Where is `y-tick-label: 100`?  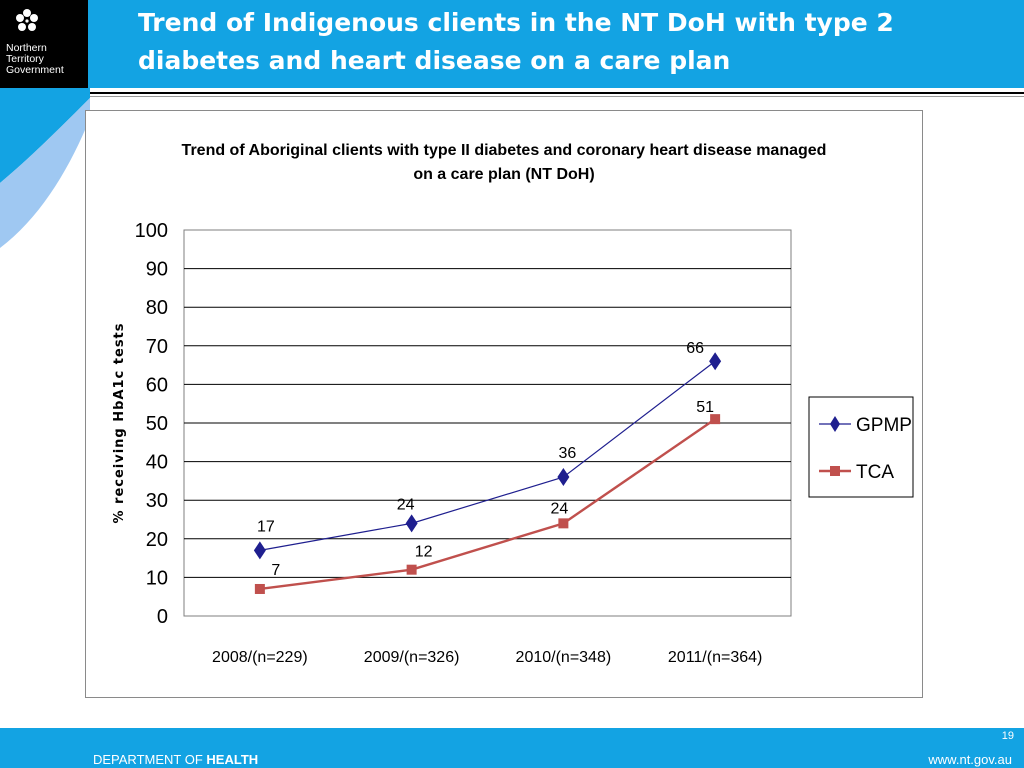 y-tick-label: 100 is located at coordinates (151, 231).